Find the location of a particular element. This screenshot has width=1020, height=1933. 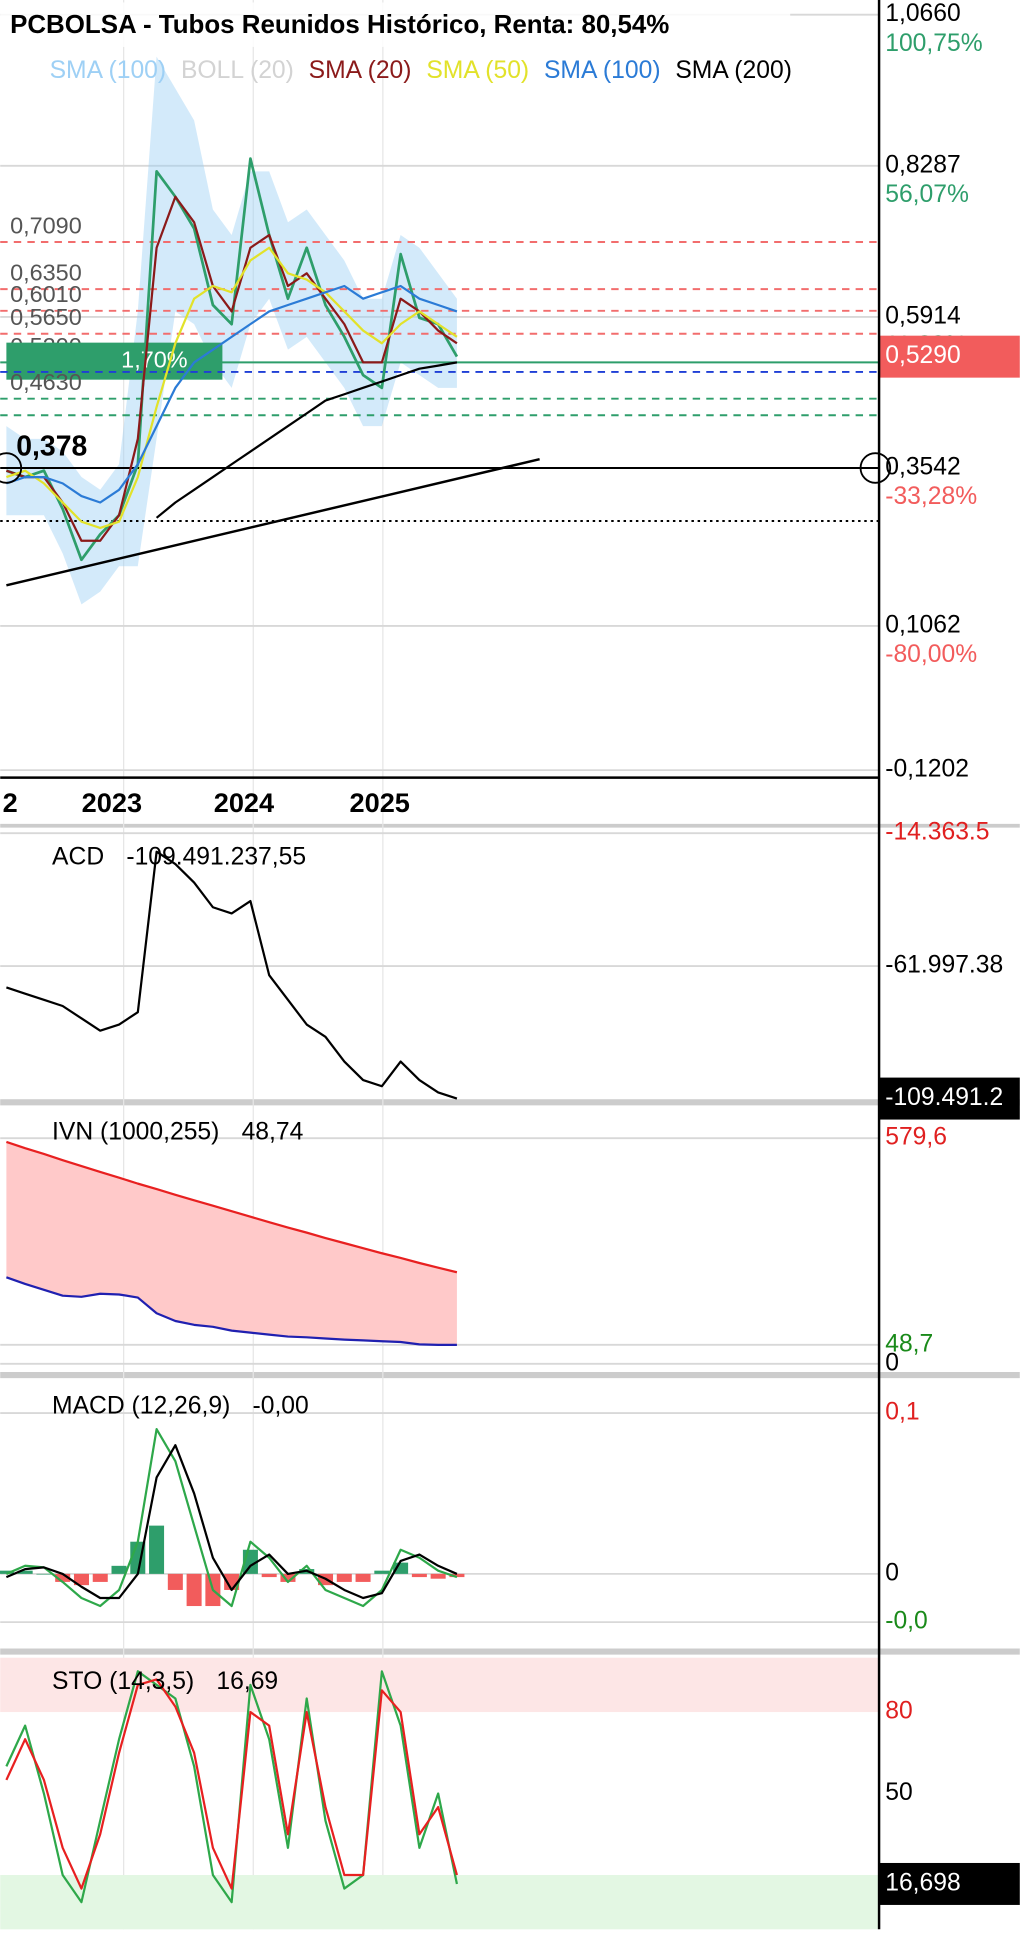

y-tick-label: -0,1202 is located at coordinates (927, 769).